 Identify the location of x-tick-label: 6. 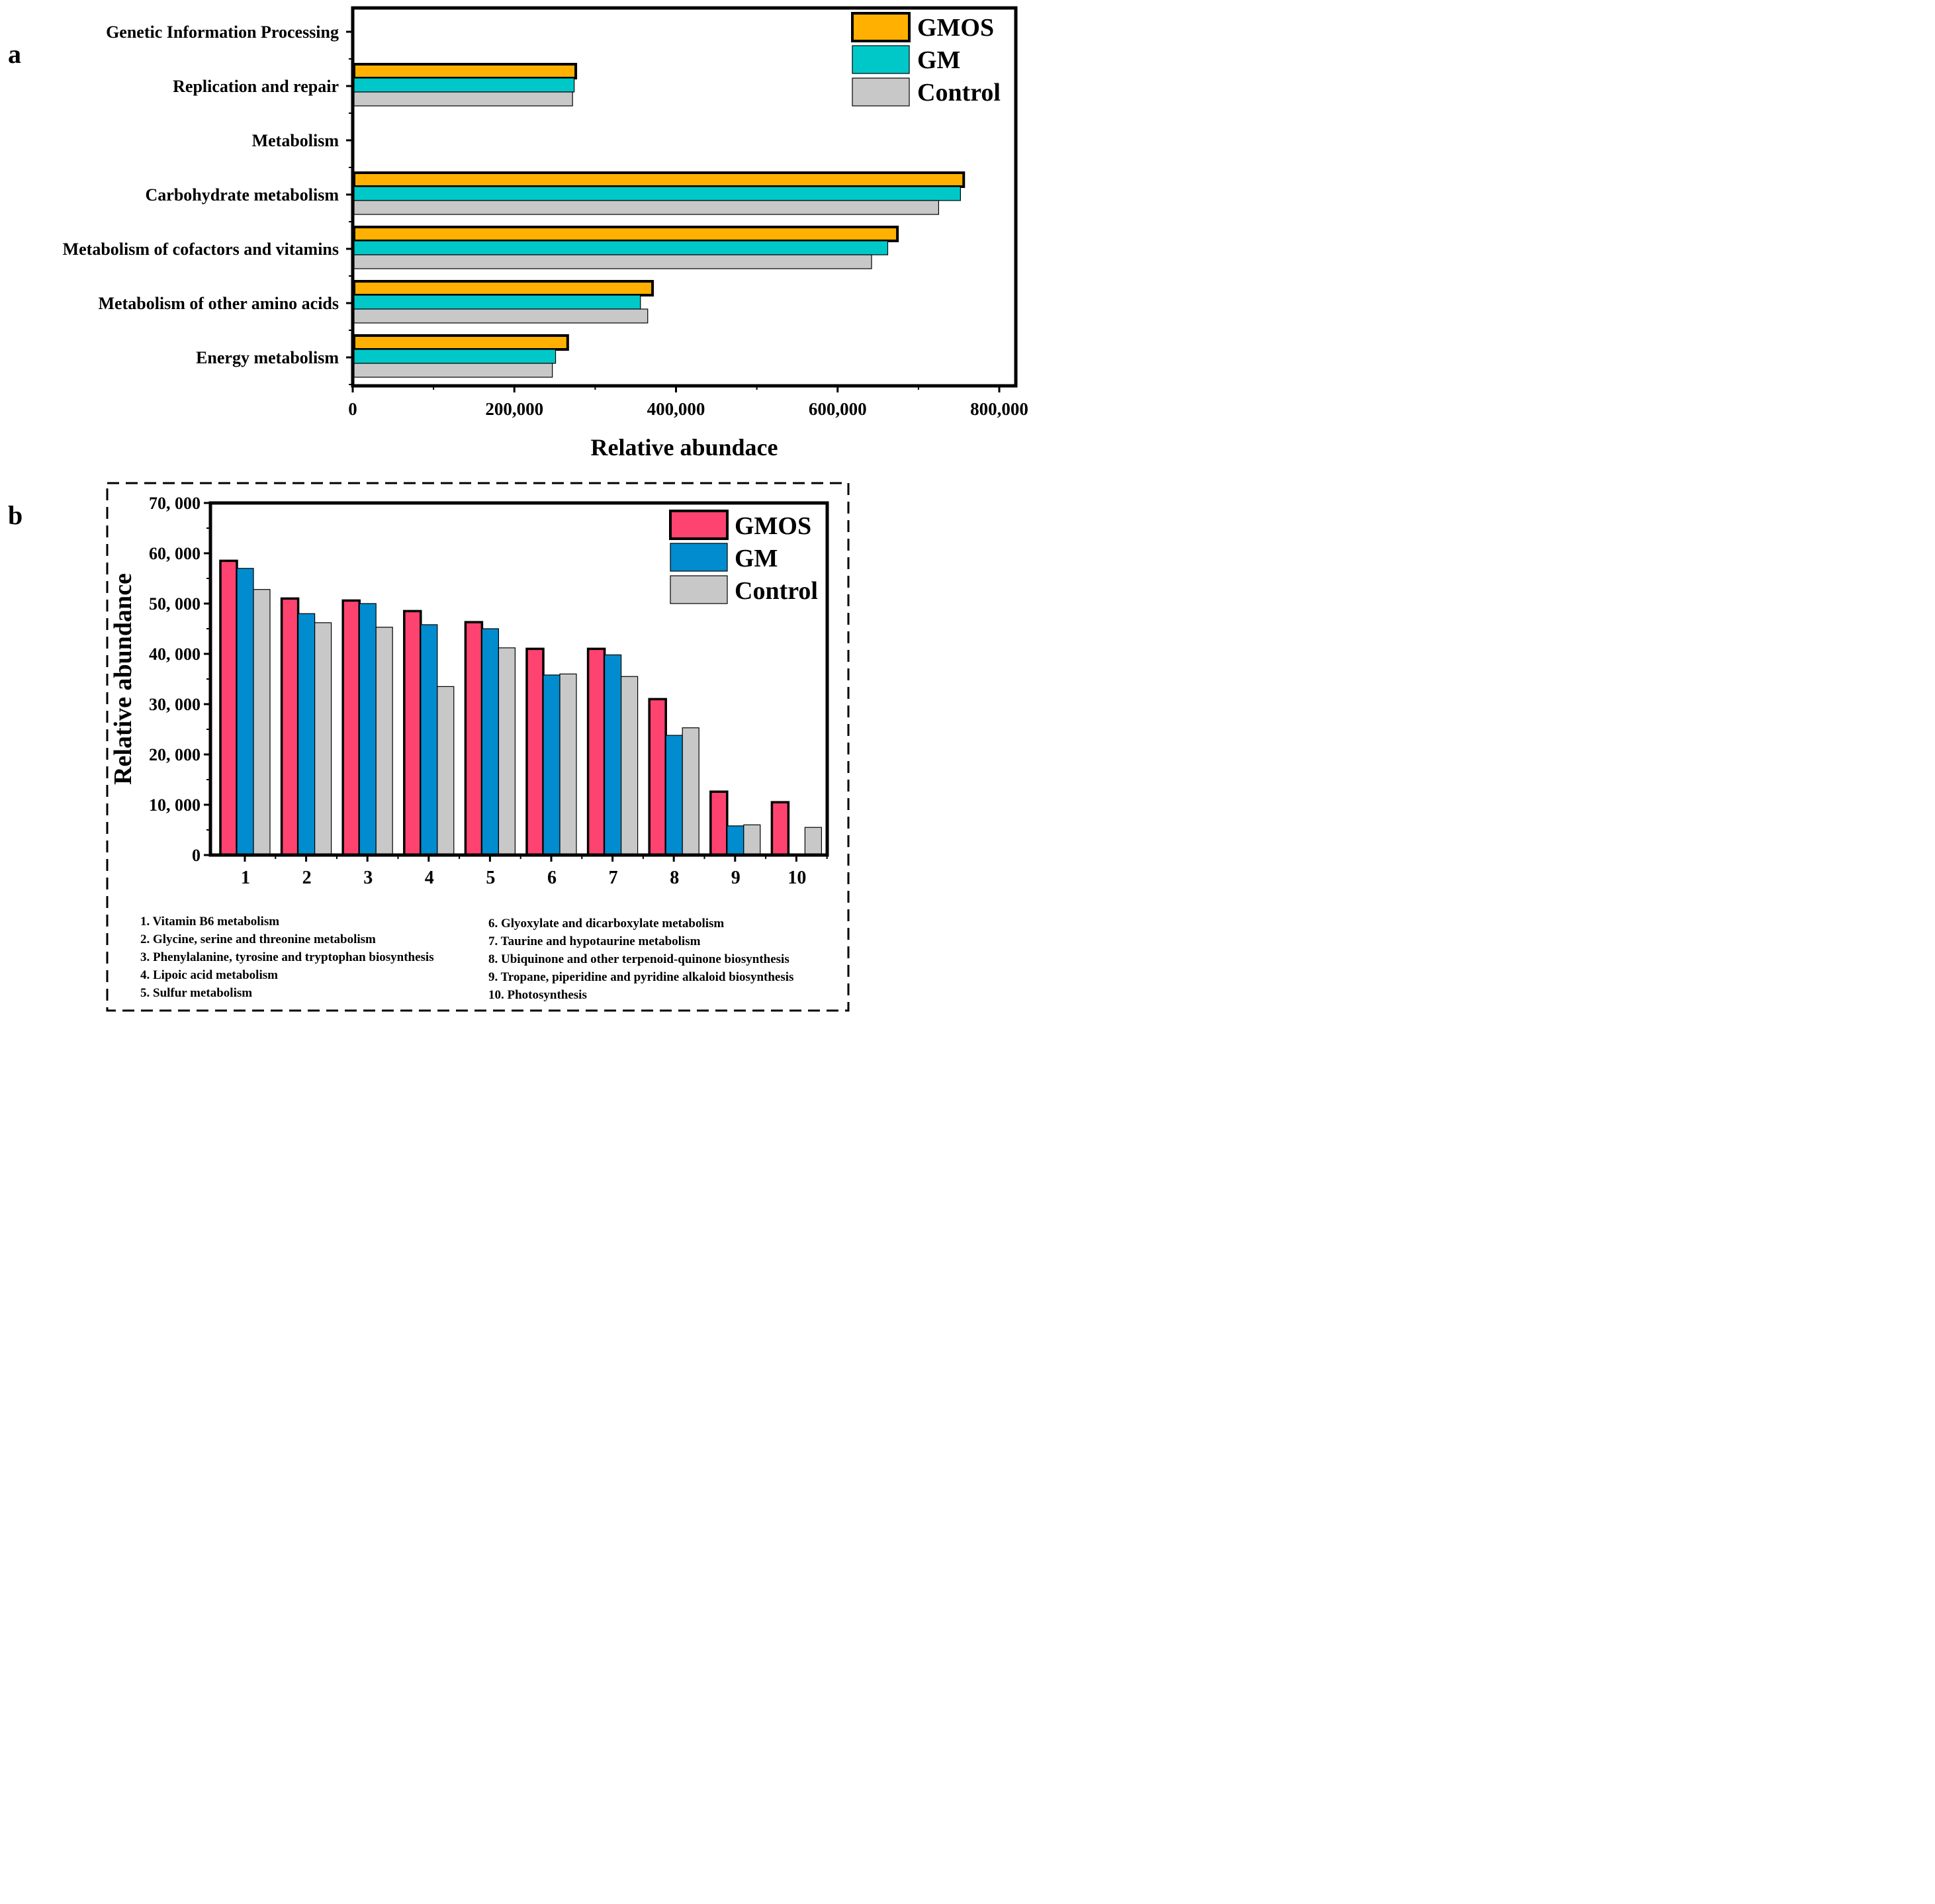
(552, 878).